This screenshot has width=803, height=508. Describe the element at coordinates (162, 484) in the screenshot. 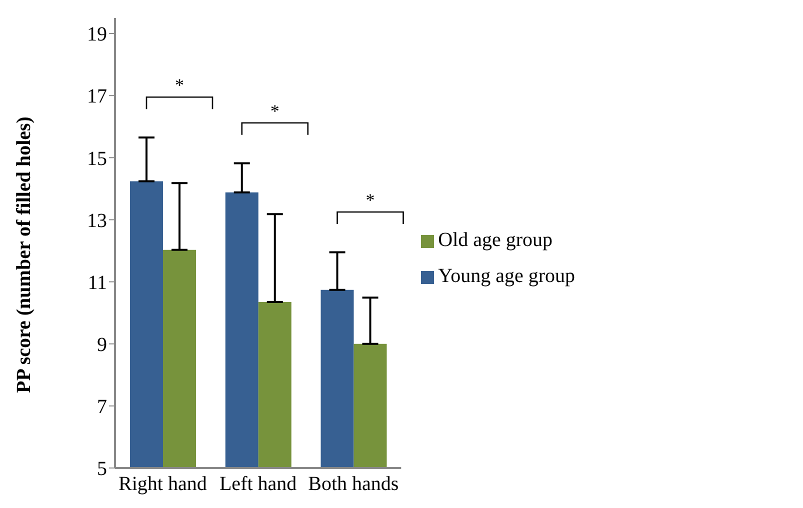

I see `x-tick-label: Right hand` at that location.